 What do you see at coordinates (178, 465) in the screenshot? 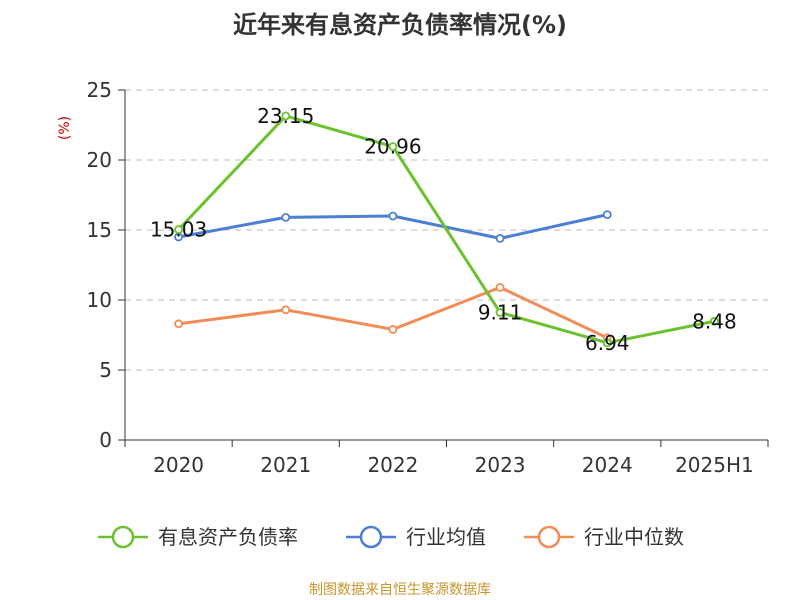
I see `x-tick-label: 2020` at bounding box center [178, 465].